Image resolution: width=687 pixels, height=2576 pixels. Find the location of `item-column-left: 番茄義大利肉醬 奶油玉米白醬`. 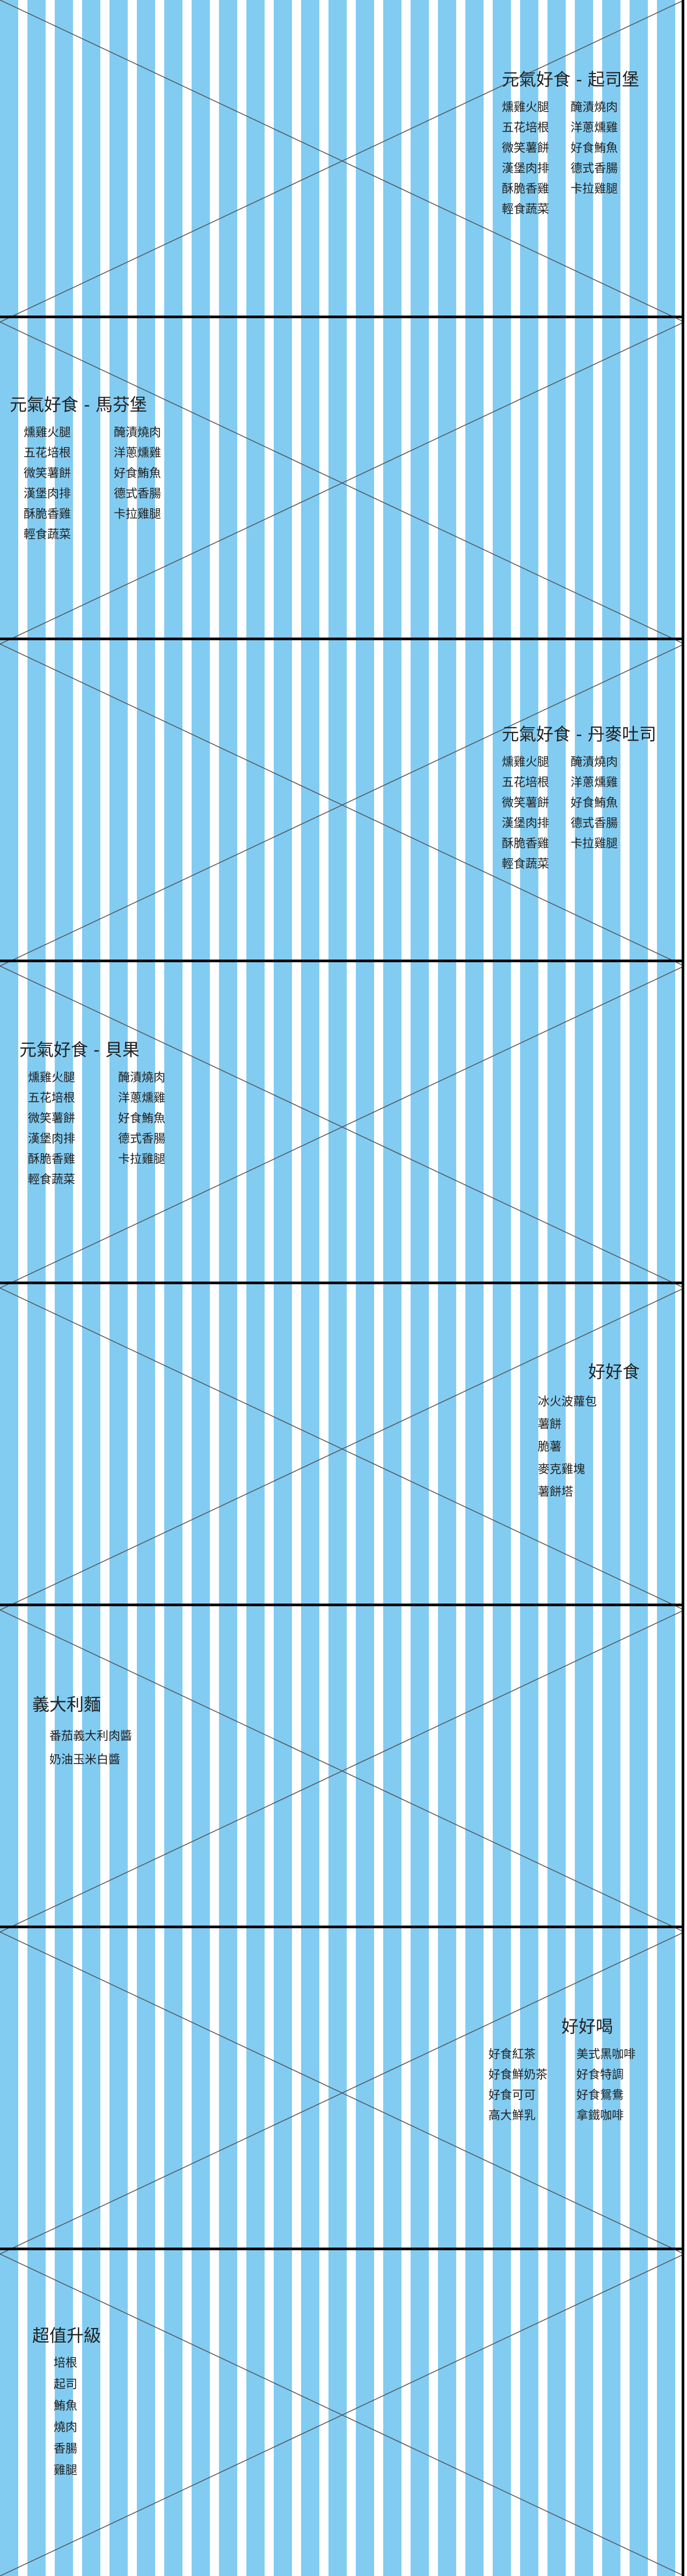

item-column-left: 番茄義大利肉醬 奶油玉米白醬 is located at coordinates (90, 1748).